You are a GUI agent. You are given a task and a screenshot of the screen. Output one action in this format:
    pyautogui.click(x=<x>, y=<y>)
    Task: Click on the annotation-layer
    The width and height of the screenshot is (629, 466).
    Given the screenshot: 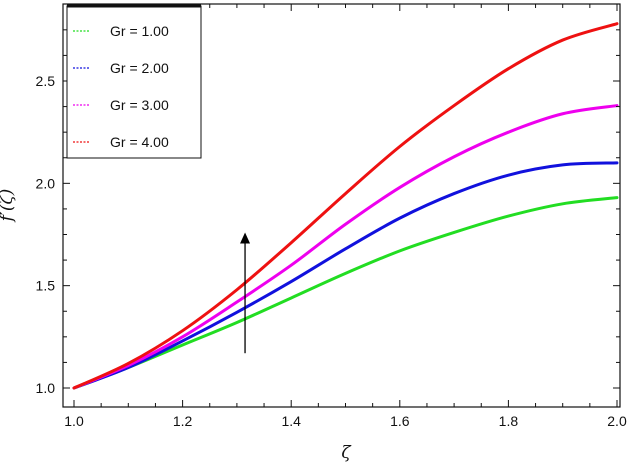 What is the action you would take?
    pyautogui.click(x=245, y=293)
    